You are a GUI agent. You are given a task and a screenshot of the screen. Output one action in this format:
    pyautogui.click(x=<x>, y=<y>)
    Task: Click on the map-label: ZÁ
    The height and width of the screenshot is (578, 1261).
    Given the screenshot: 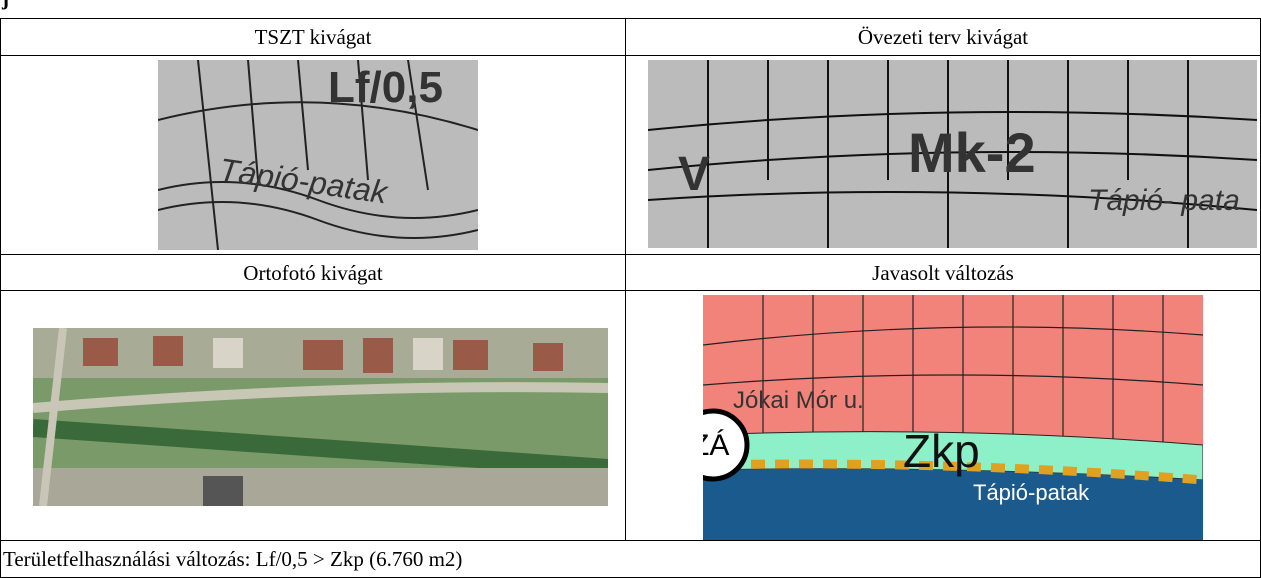 What is the action you would take?
    pyautogui.click(x=716, y=445)
    